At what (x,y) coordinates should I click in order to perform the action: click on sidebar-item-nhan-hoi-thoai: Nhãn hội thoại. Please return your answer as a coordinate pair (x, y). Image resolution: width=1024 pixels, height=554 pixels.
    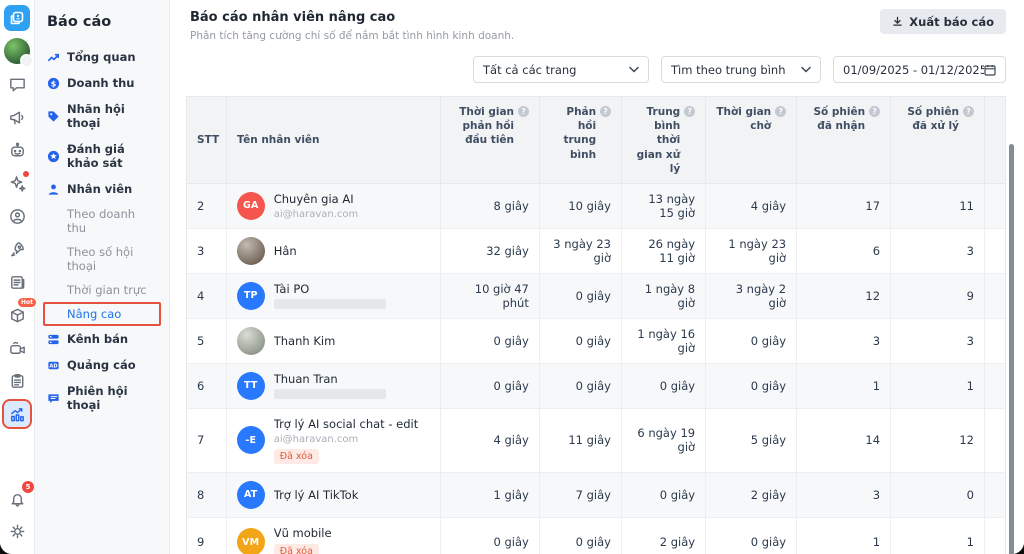
    Looking at the image, I should click on (102, 116).